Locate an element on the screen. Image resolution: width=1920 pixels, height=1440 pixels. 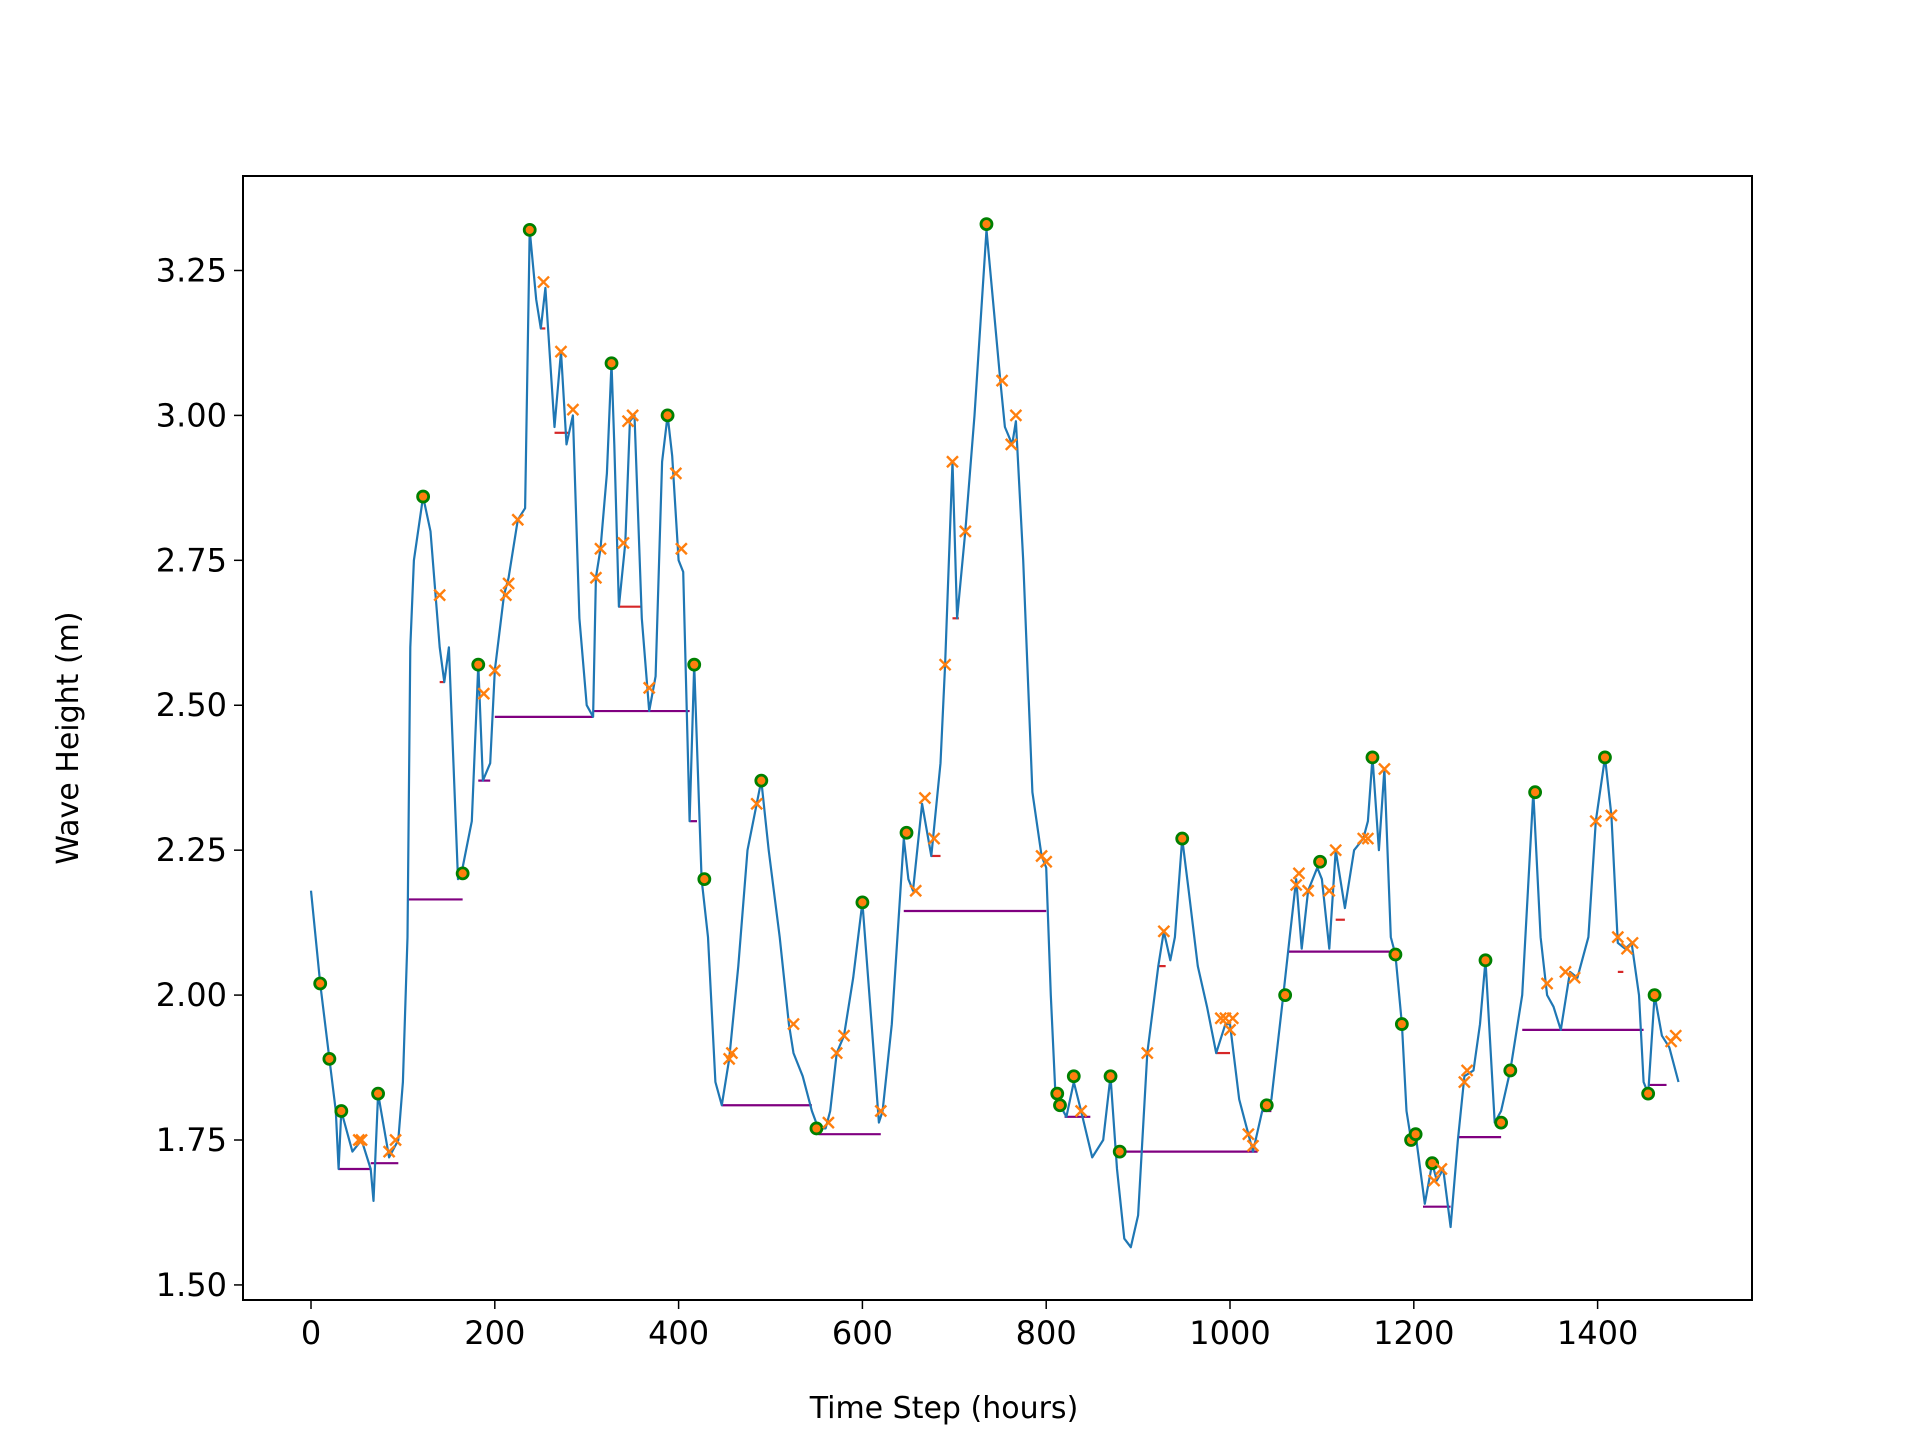
y-tick-label: 1.75 is located at coordinates (191, 1140).